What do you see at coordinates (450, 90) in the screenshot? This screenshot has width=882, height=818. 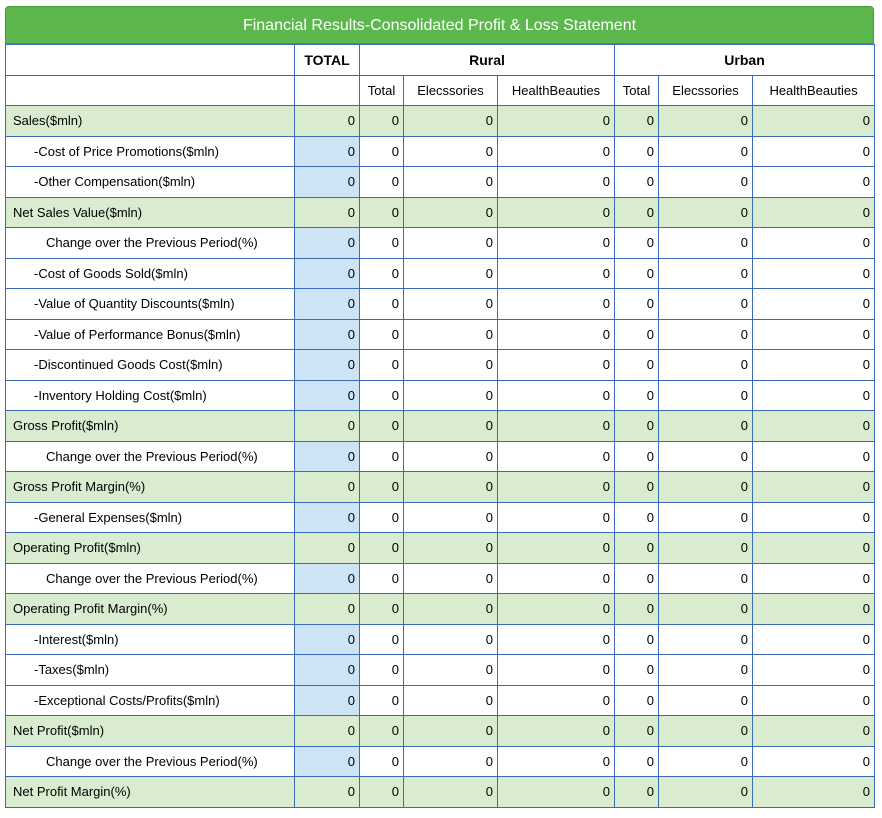 I see `header-rural-elecssories: Elecssories` at bounding box center [450, 90].